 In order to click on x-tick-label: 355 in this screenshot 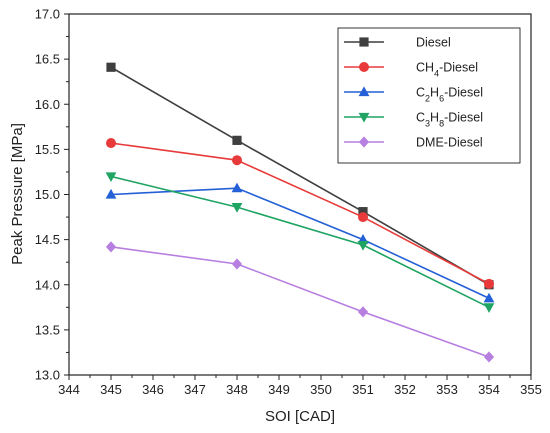, I will do `click(531, 389)`.